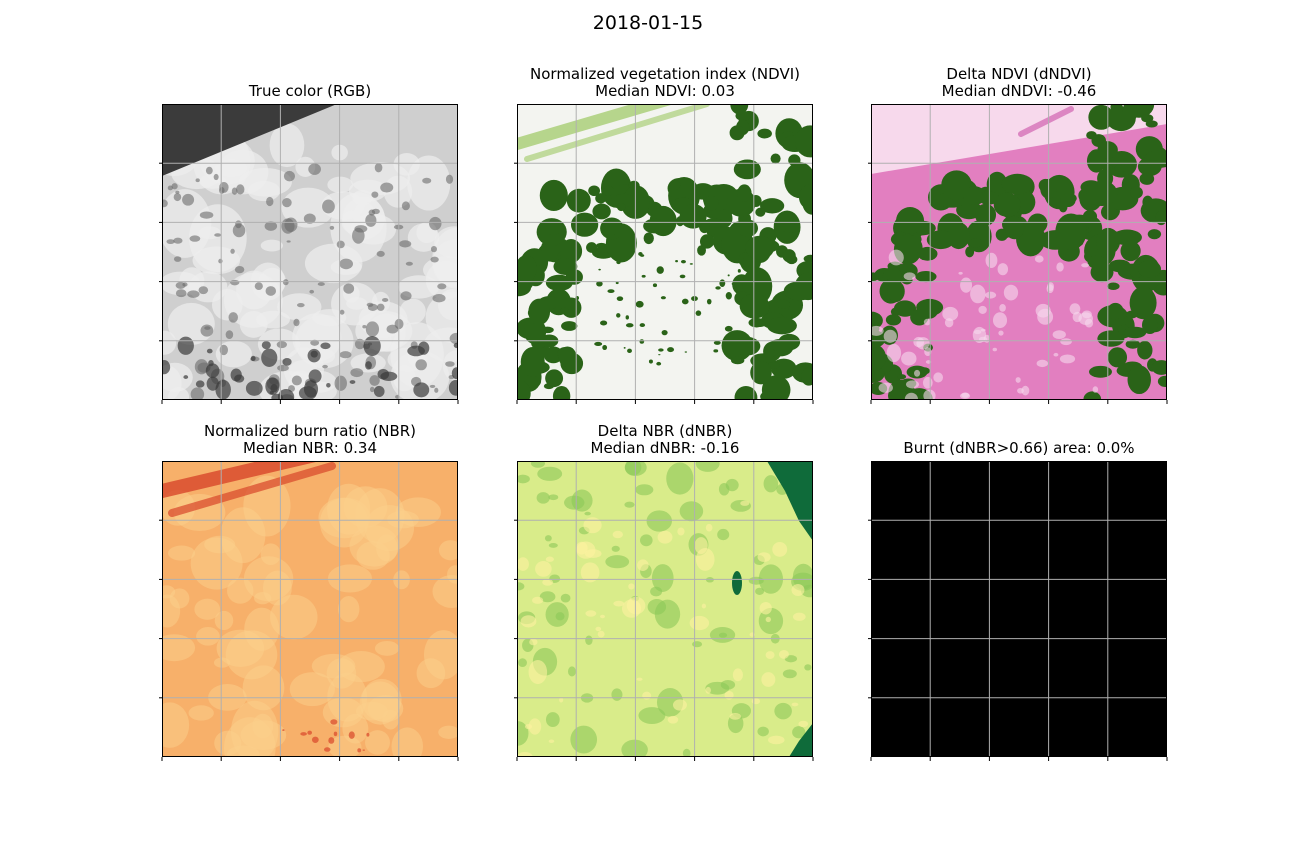 The height and width of the screenshot is (864, 1296). Describe the element at coordinates (1019, 91) in the screenshot. I see `panel-title-line: Median dNDVI: -0.46` at that location.